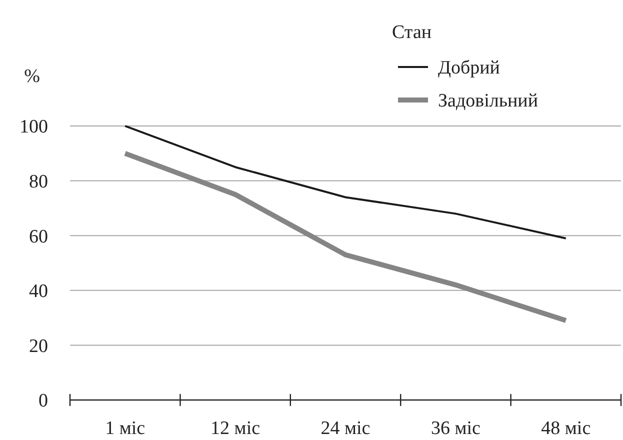 The height and width of the screenshot is (440, 623). What do you see at coordinates (38, 181) in the screenshot?
I see `y-tick-label: 80` at bounding box center [38, 181].